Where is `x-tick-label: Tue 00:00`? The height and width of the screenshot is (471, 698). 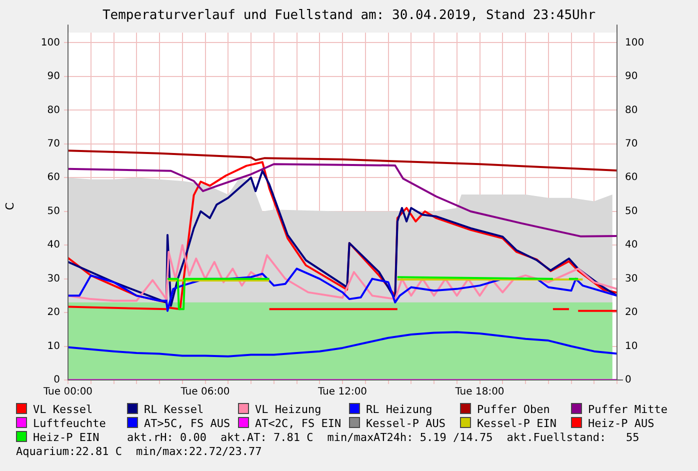 x-tick-label: Tue 00:00 is located at coordinates (67, 392).